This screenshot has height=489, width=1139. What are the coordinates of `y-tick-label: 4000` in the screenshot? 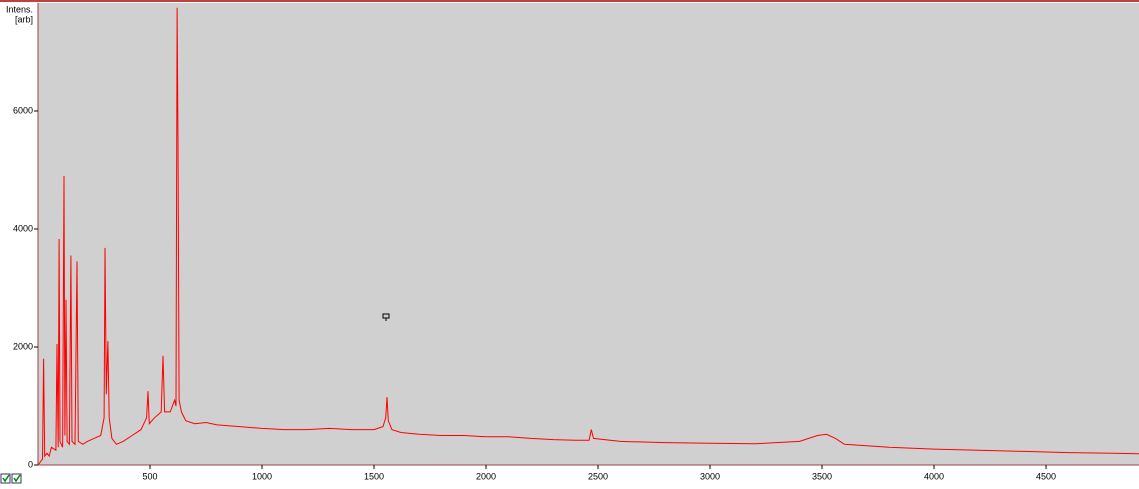 It's located at (23, 228).